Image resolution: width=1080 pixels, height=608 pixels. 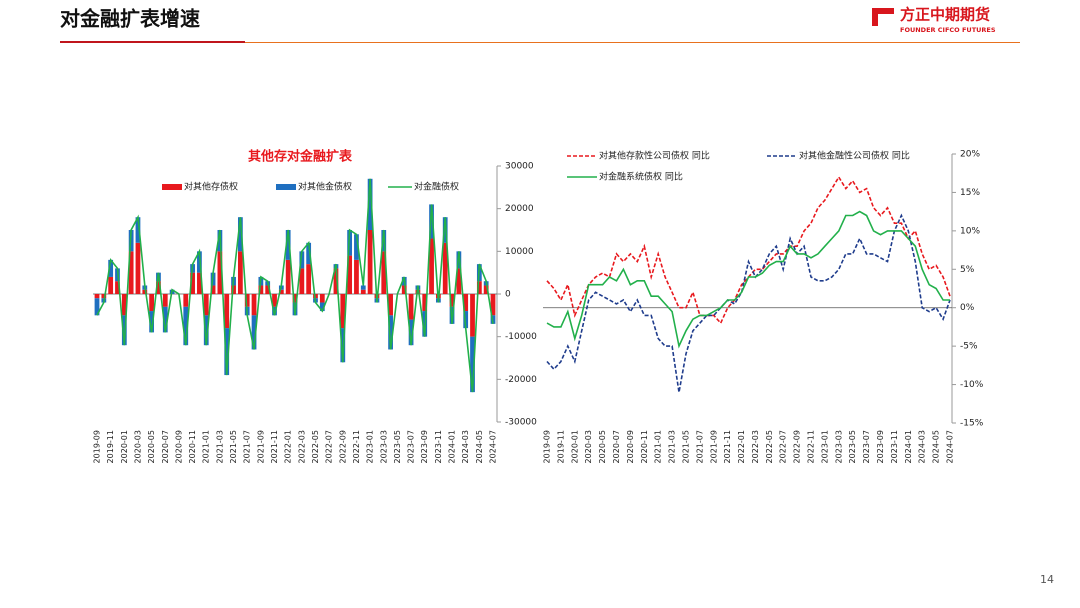 I want to click on x-tick-label: 2023-07, so click(x=411, y=446).